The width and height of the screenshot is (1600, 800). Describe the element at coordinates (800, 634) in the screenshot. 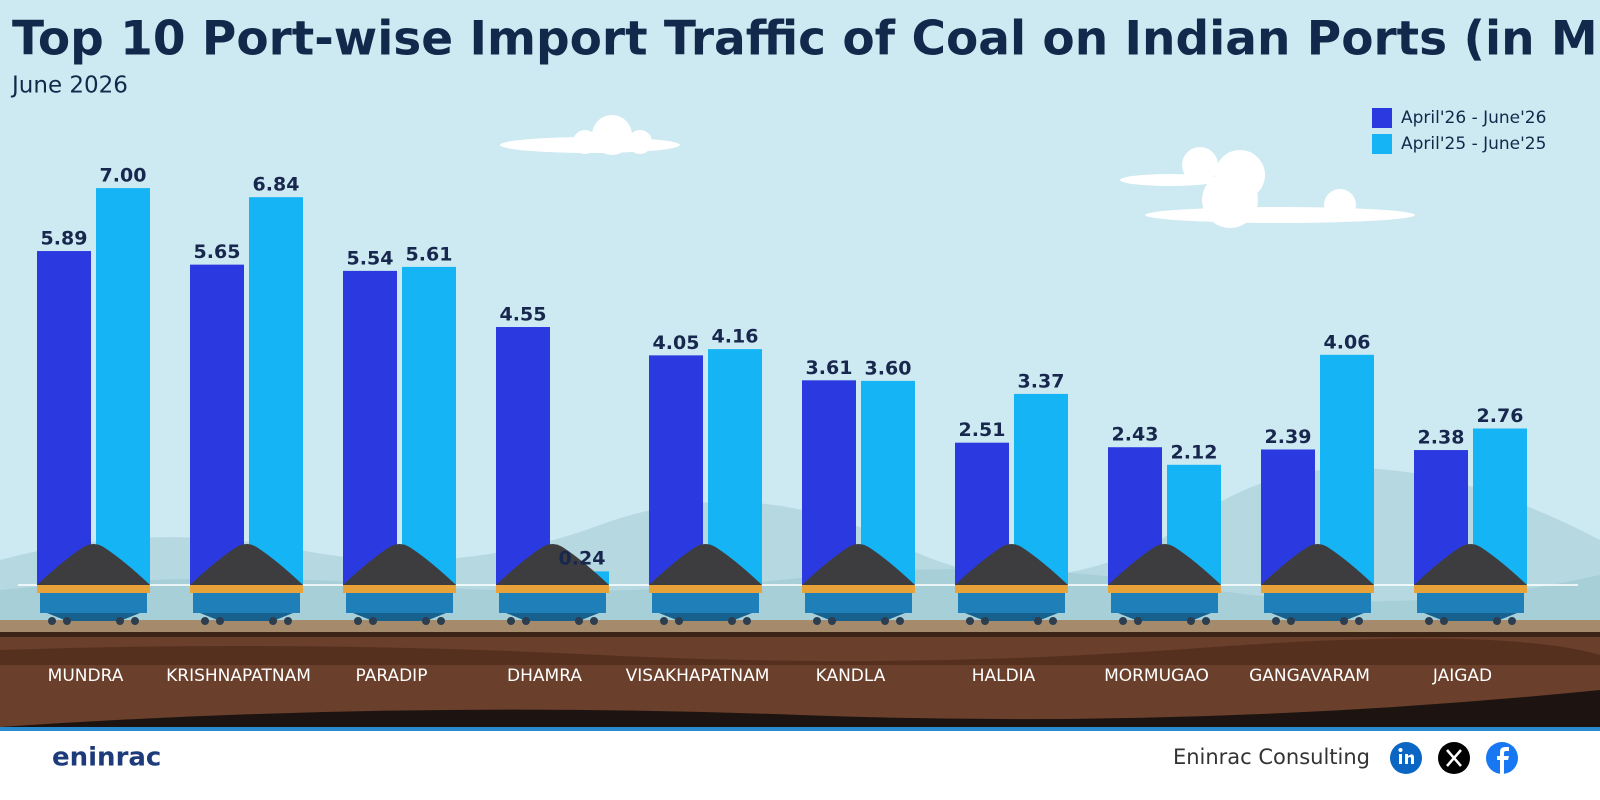

I see `rail` at that location.